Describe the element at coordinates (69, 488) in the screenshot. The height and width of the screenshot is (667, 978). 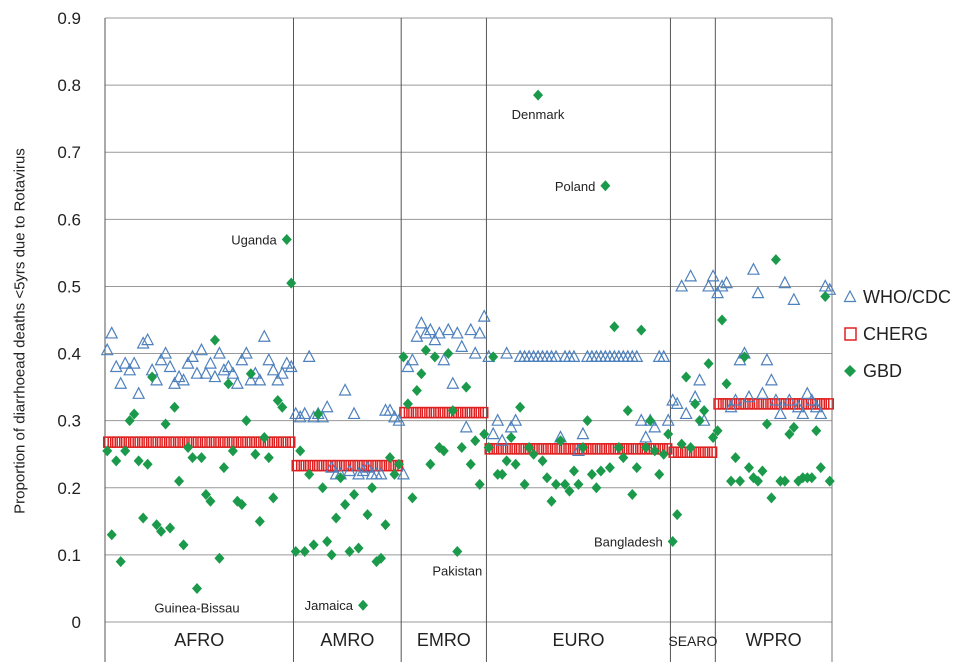
I see `y-tick-label: 0.2` at that location.